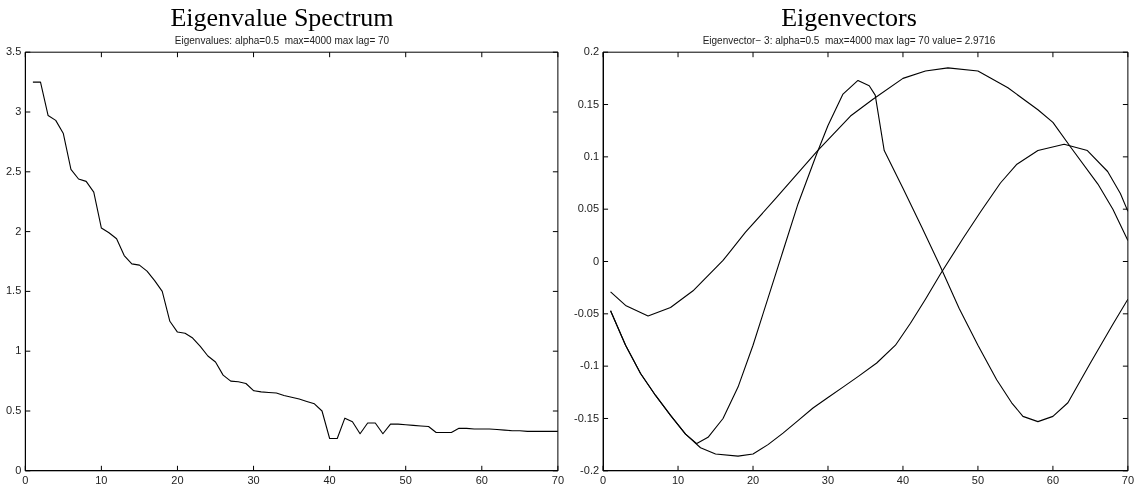 The height and width of the screenshot is (492, 1138). What do you see at coordinates (13, 410) in the screenshot?
I see `y-tick-label: 0.5` at bounding box center [13, 410].